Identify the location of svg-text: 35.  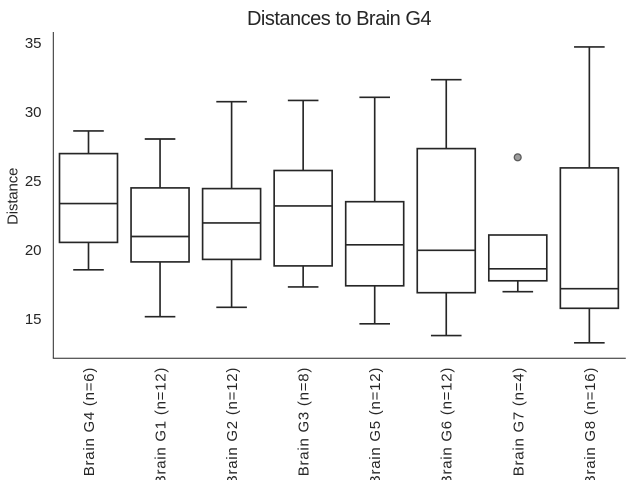
(33, 43).